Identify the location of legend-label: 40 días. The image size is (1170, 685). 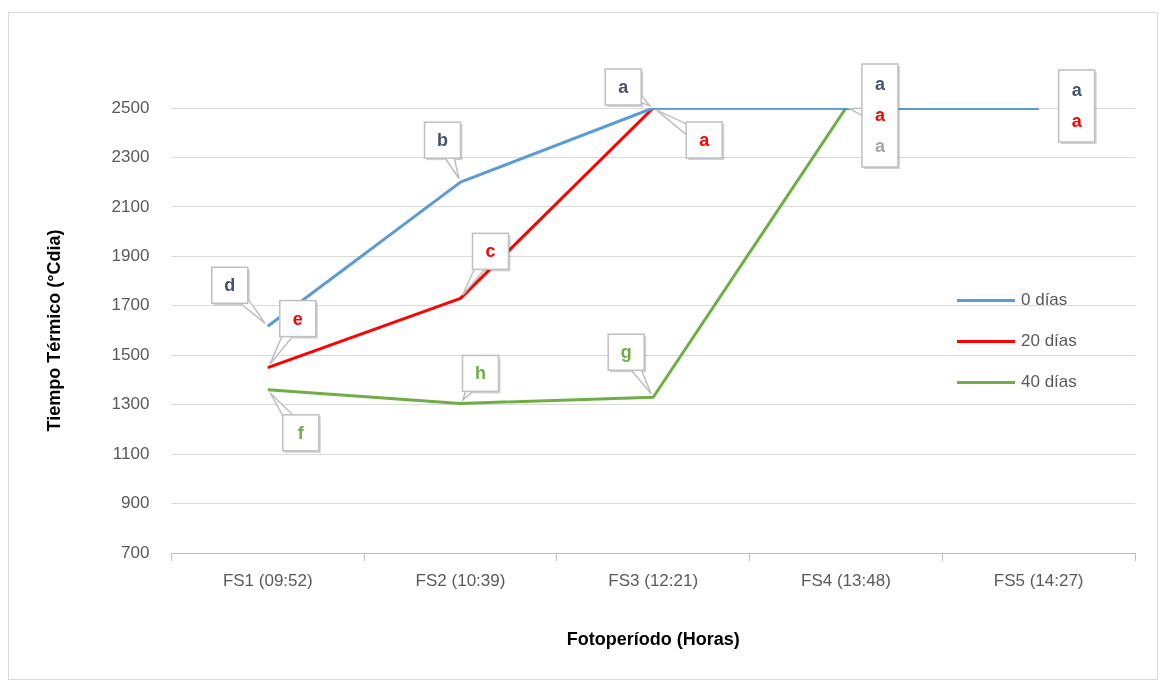
(1049, 382).